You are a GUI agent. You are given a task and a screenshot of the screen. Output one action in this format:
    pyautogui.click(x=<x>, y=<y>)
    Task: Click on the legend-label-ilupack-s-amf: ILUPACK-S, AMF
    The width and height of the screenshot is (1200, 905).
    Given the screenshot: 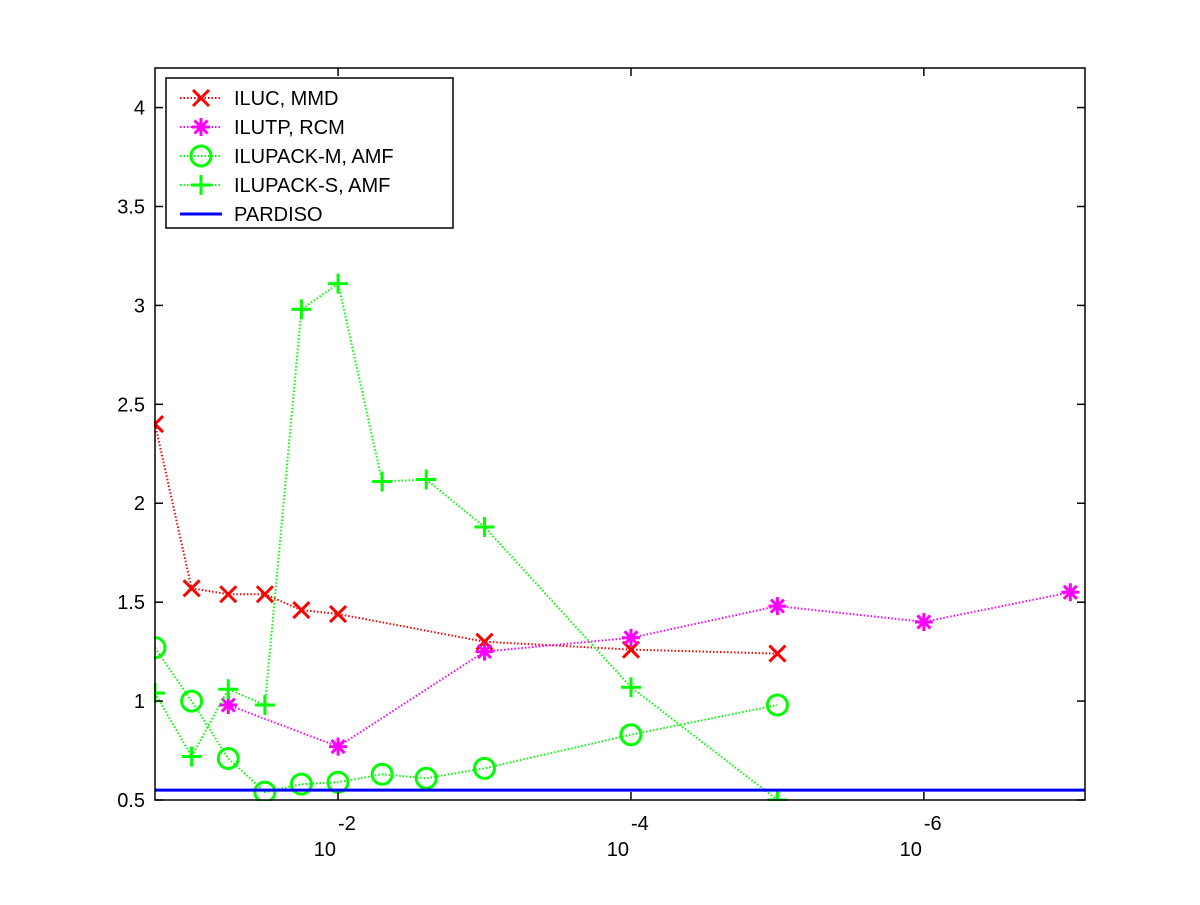 What is the action you would take?
    pyautogui.click(x=312, y=186)
    